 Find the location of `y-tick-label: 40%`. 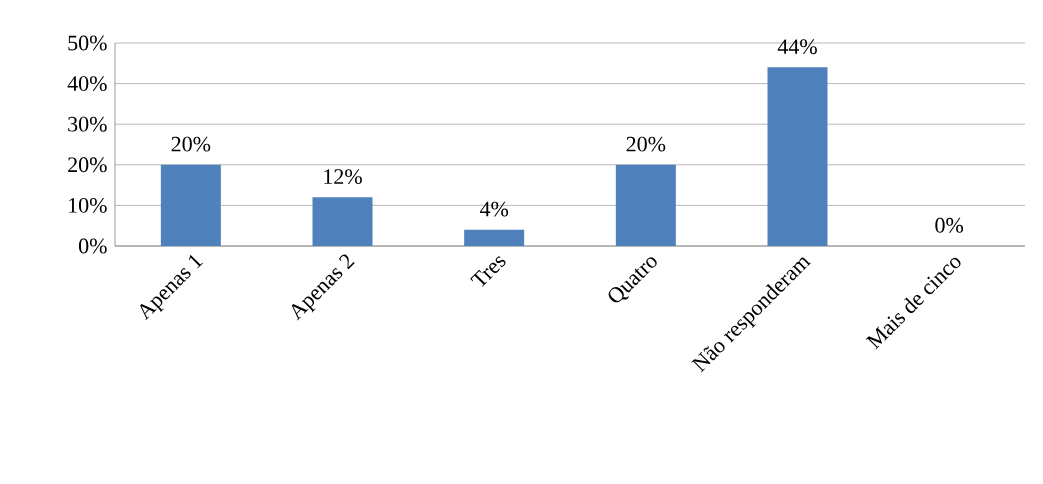

y-tick-label: 40% is located at coordinates (87, 84).